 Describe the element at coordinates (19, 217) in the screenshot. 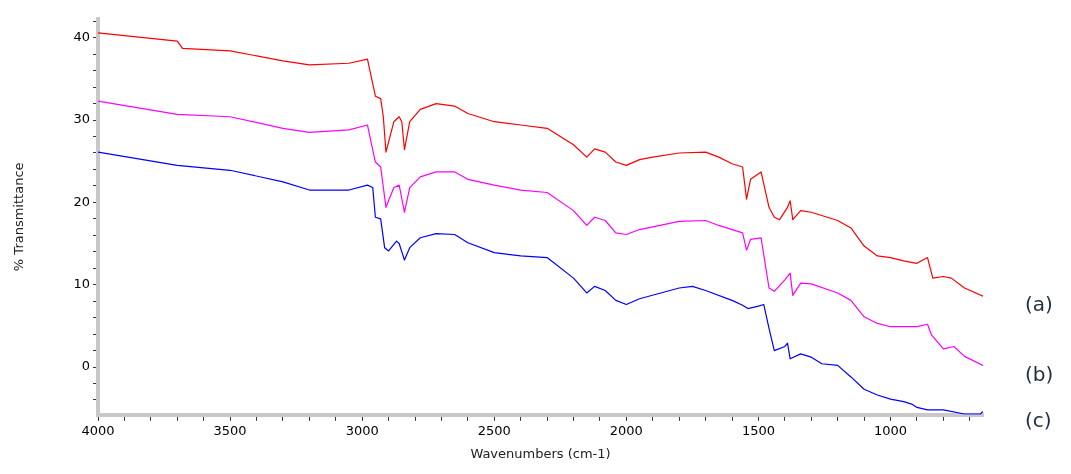

I see `y-axis-title: % Transmittance` at that location.